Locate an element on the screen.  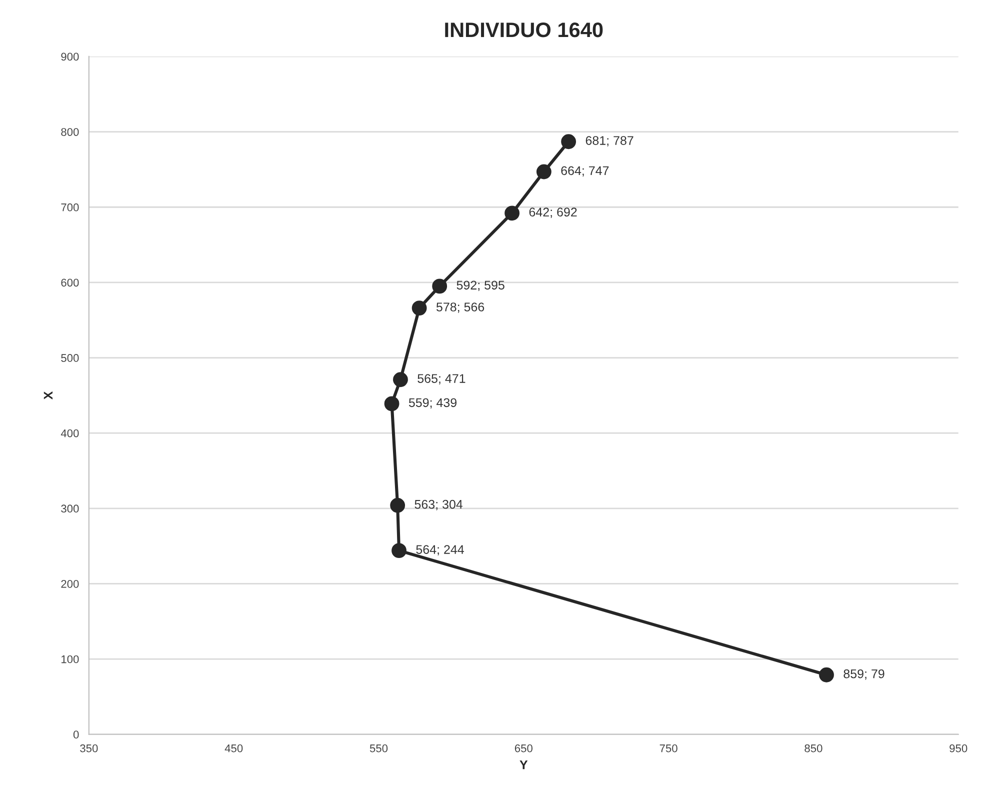
x-tick-label: 550 is located at coordinates (379, 748).